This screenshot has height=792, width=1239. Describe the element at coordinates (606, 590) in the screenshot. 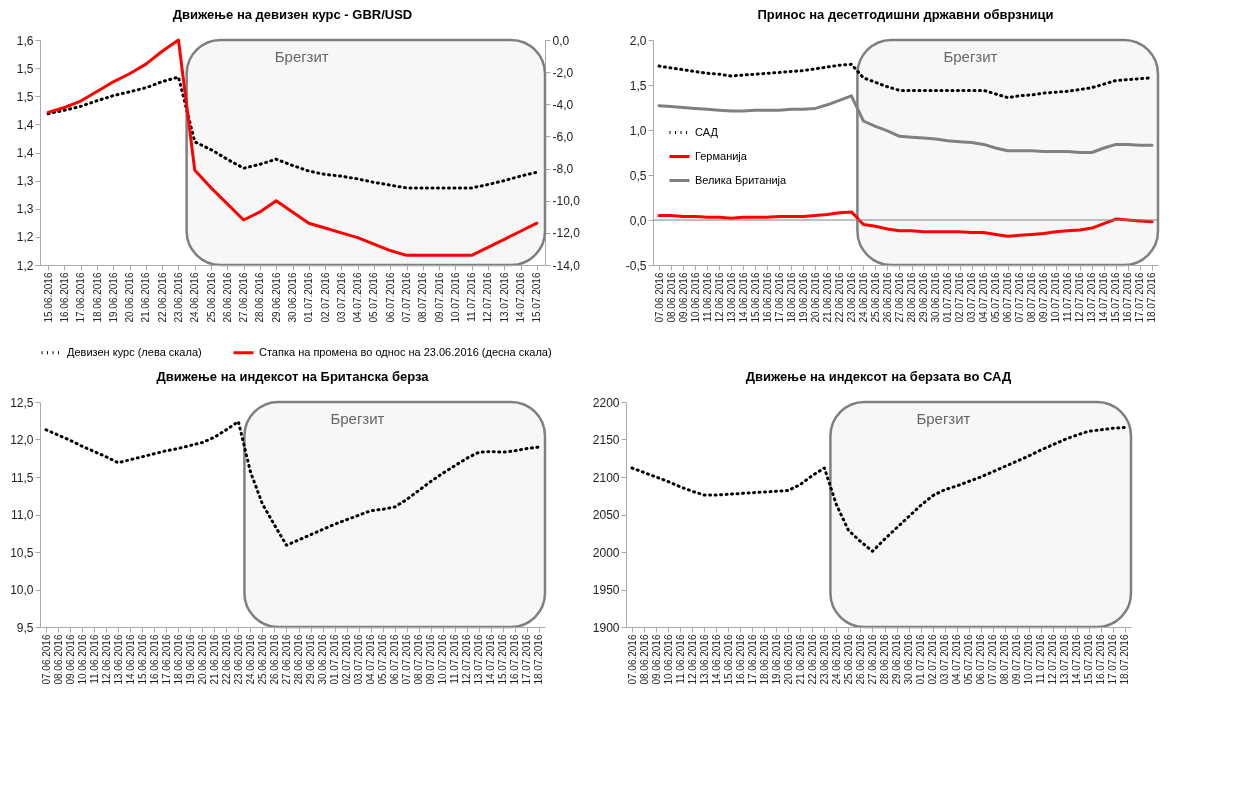

I see `y-tick-label: 1950` at that location.